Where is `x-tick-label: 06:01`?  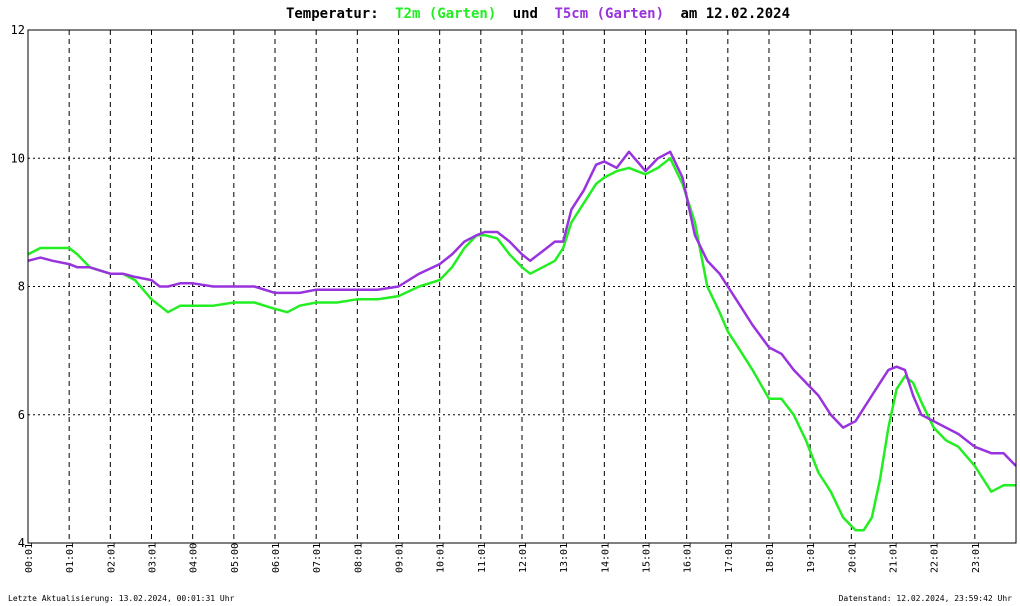
x-tick-label: 06:01 is located at coordinates (276, 558).